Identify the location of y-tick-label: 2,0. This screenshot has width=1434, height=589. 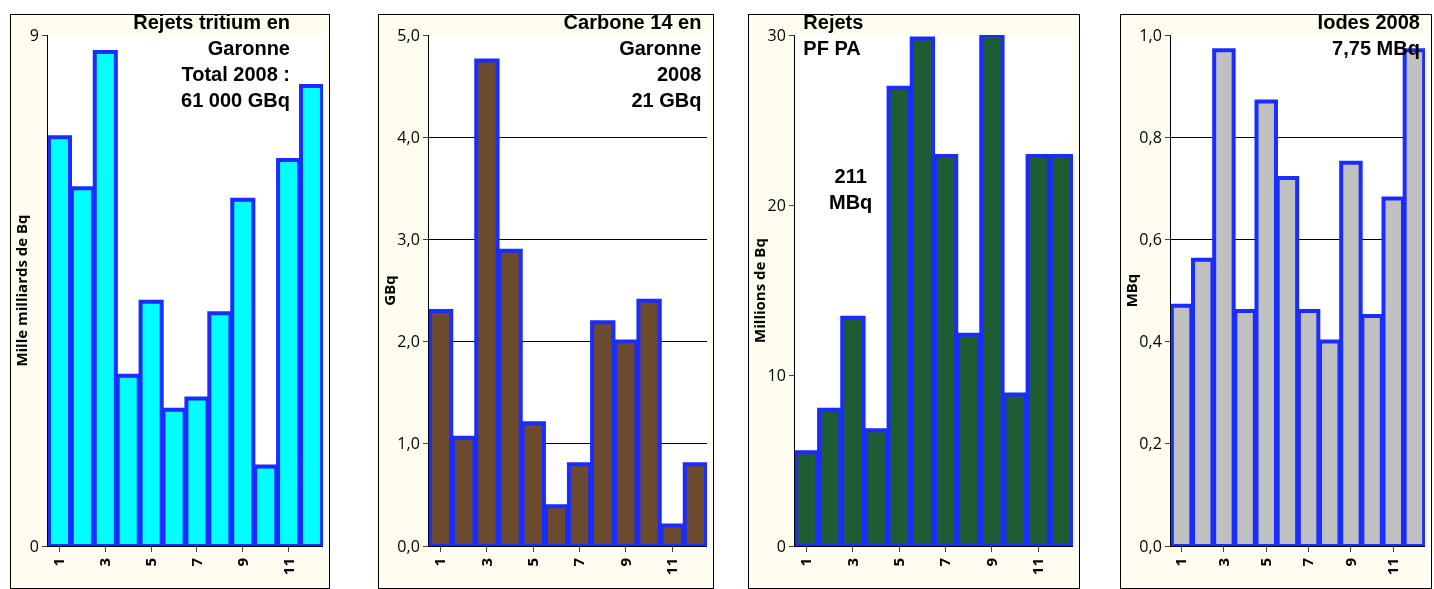
(408, 341).